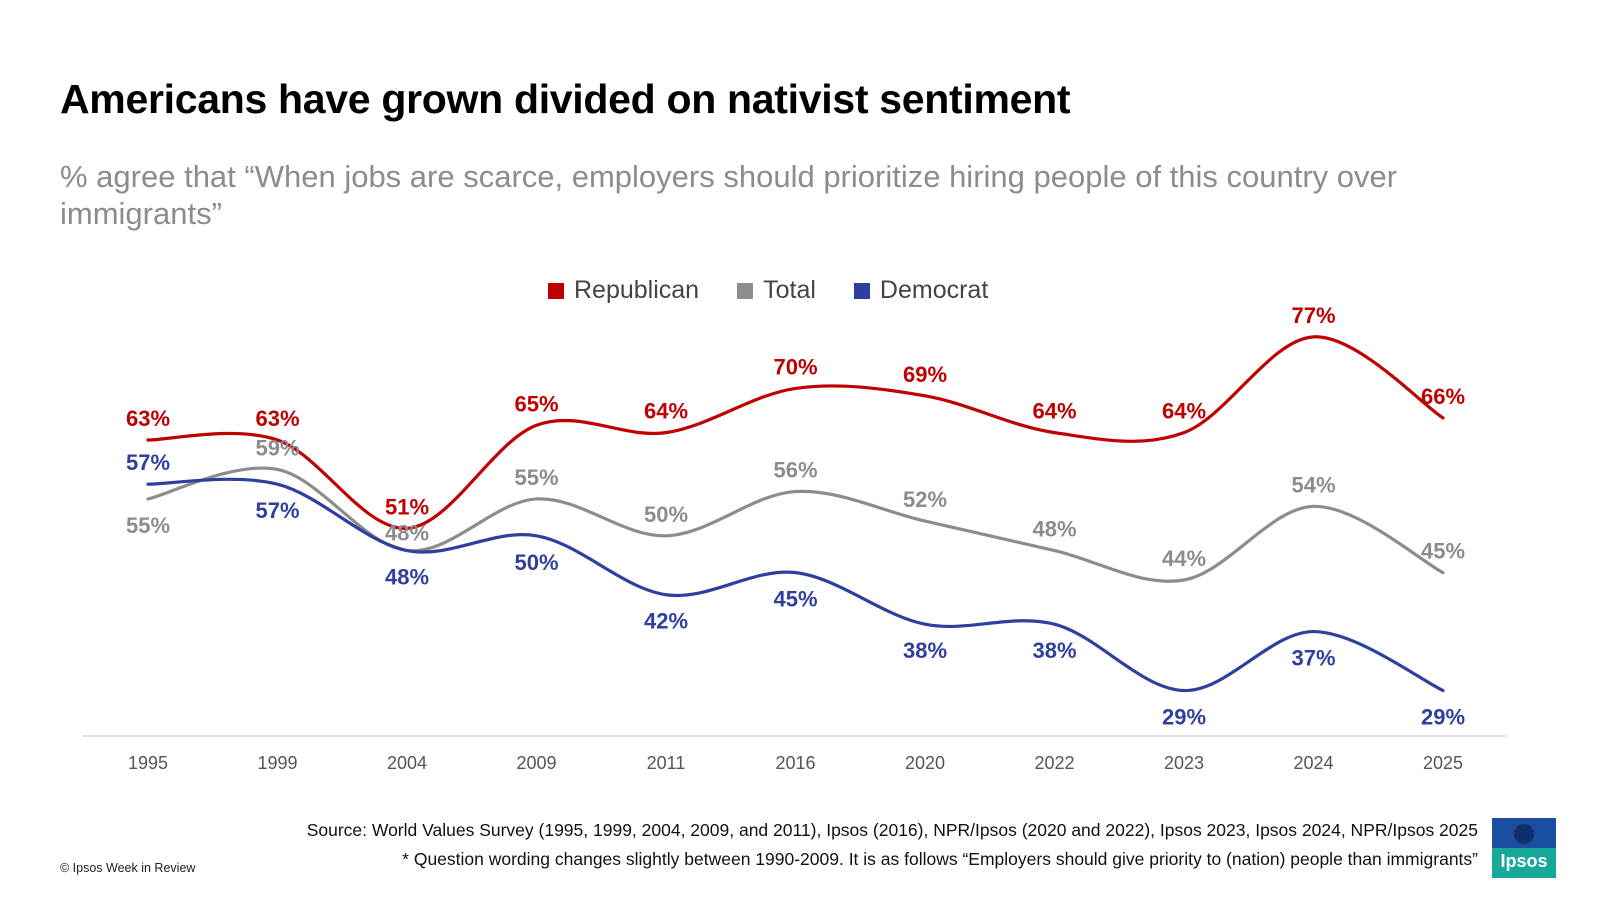 The width and height of the screenshot is (1600, 900). What do you see at coordinates (925, 763) in the screenshot?
I see `x-tick-label: 2020` at bounding box center [925, 763].